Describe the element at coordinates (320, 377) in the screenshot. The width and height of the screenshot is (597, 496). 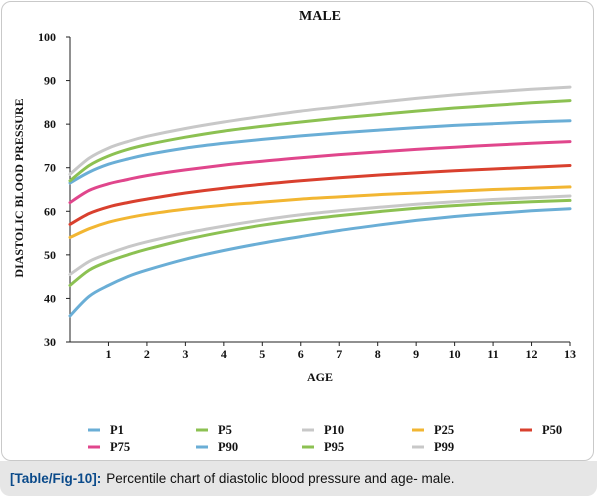
I see `x-axis-title: AGE` at that location.